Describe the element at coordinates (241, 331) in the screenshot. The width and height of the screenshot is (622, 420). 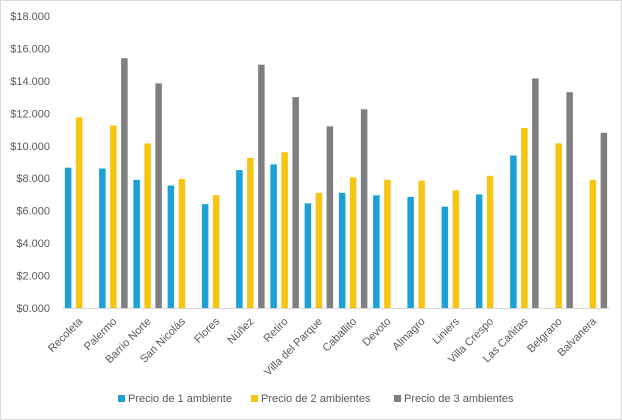
I see `x-tick-label: Núñez` at that location.